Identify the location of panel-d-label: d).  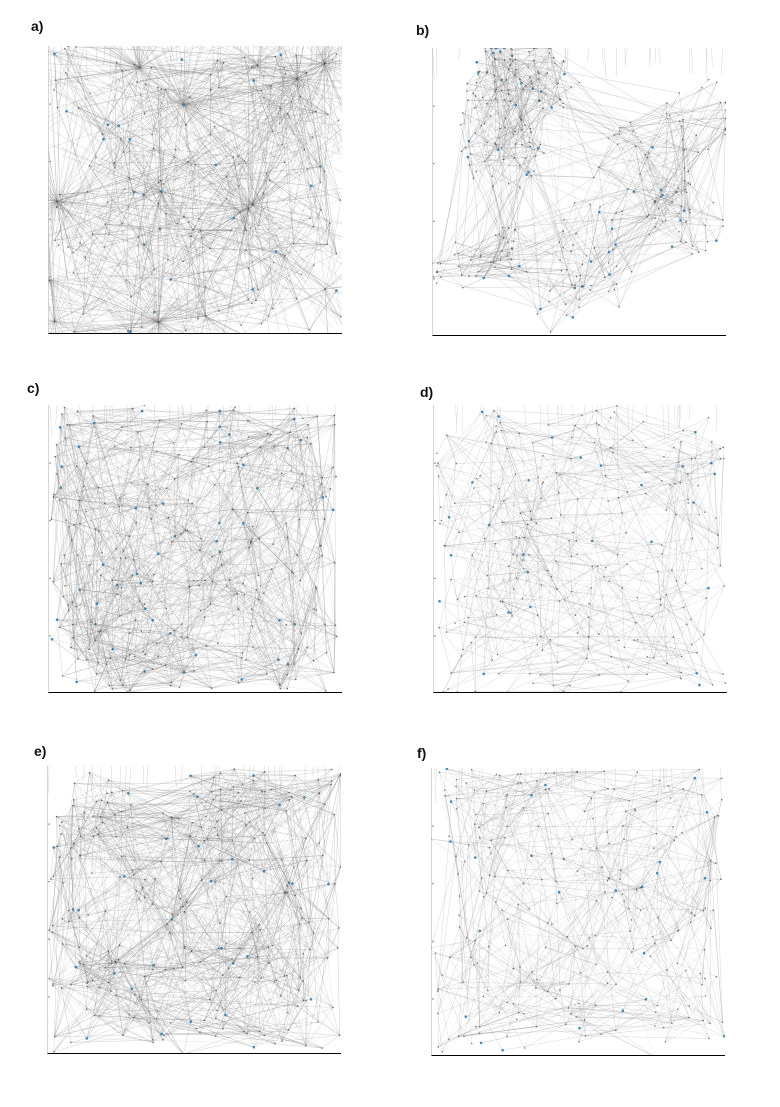
(427, 392).